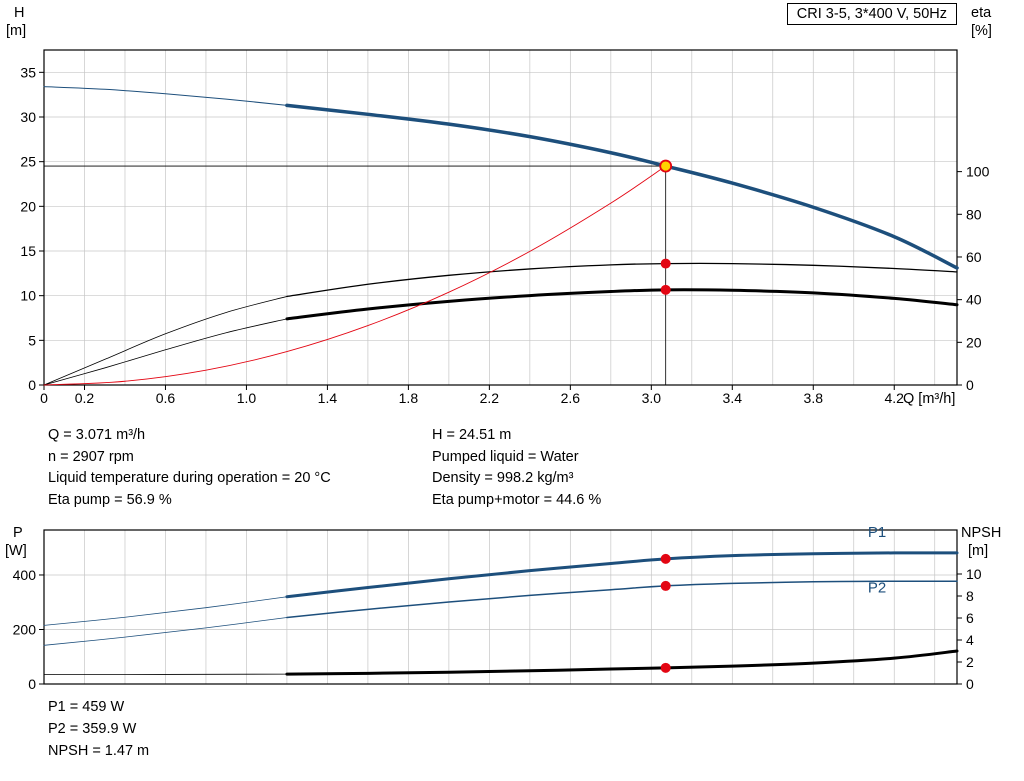 The width and height of the screenshot is (1024, 781). I want to click on svg-text: 3.0, so click(652, 398).